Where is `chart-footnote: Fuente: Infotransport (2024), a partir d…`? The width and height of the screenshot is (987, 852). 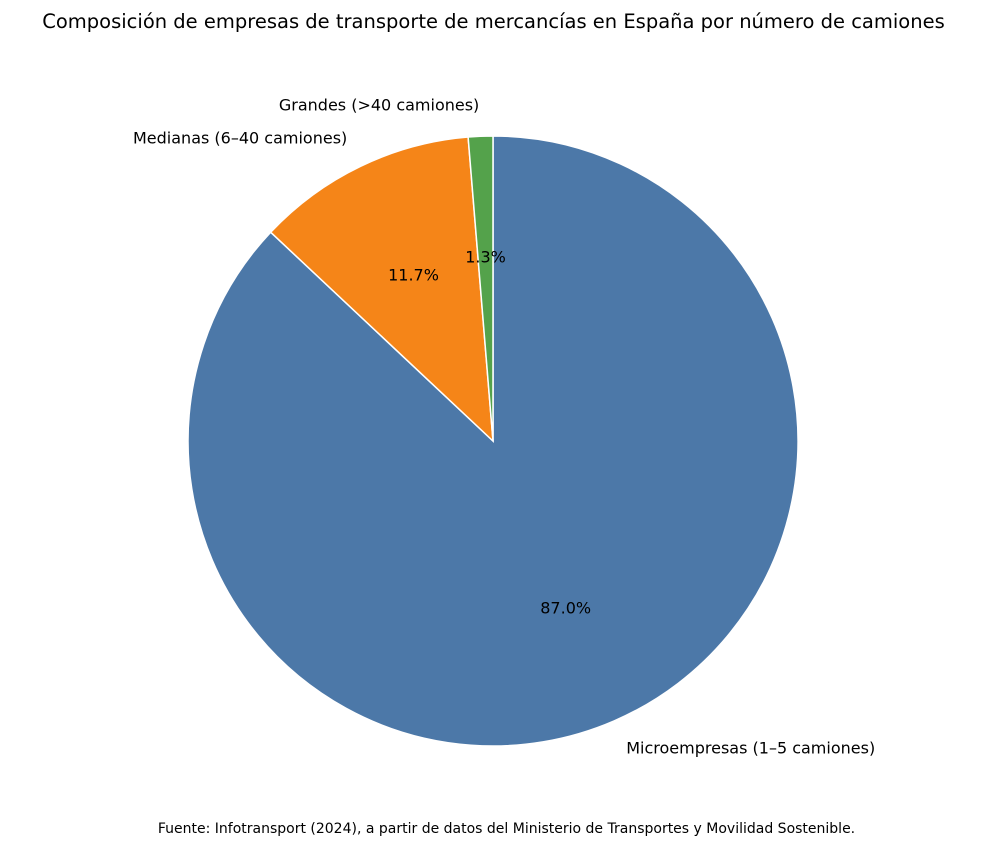
chart-footnote: Fuente: Infotransport (2024), a partir d… is located at coordinates (506, 829).